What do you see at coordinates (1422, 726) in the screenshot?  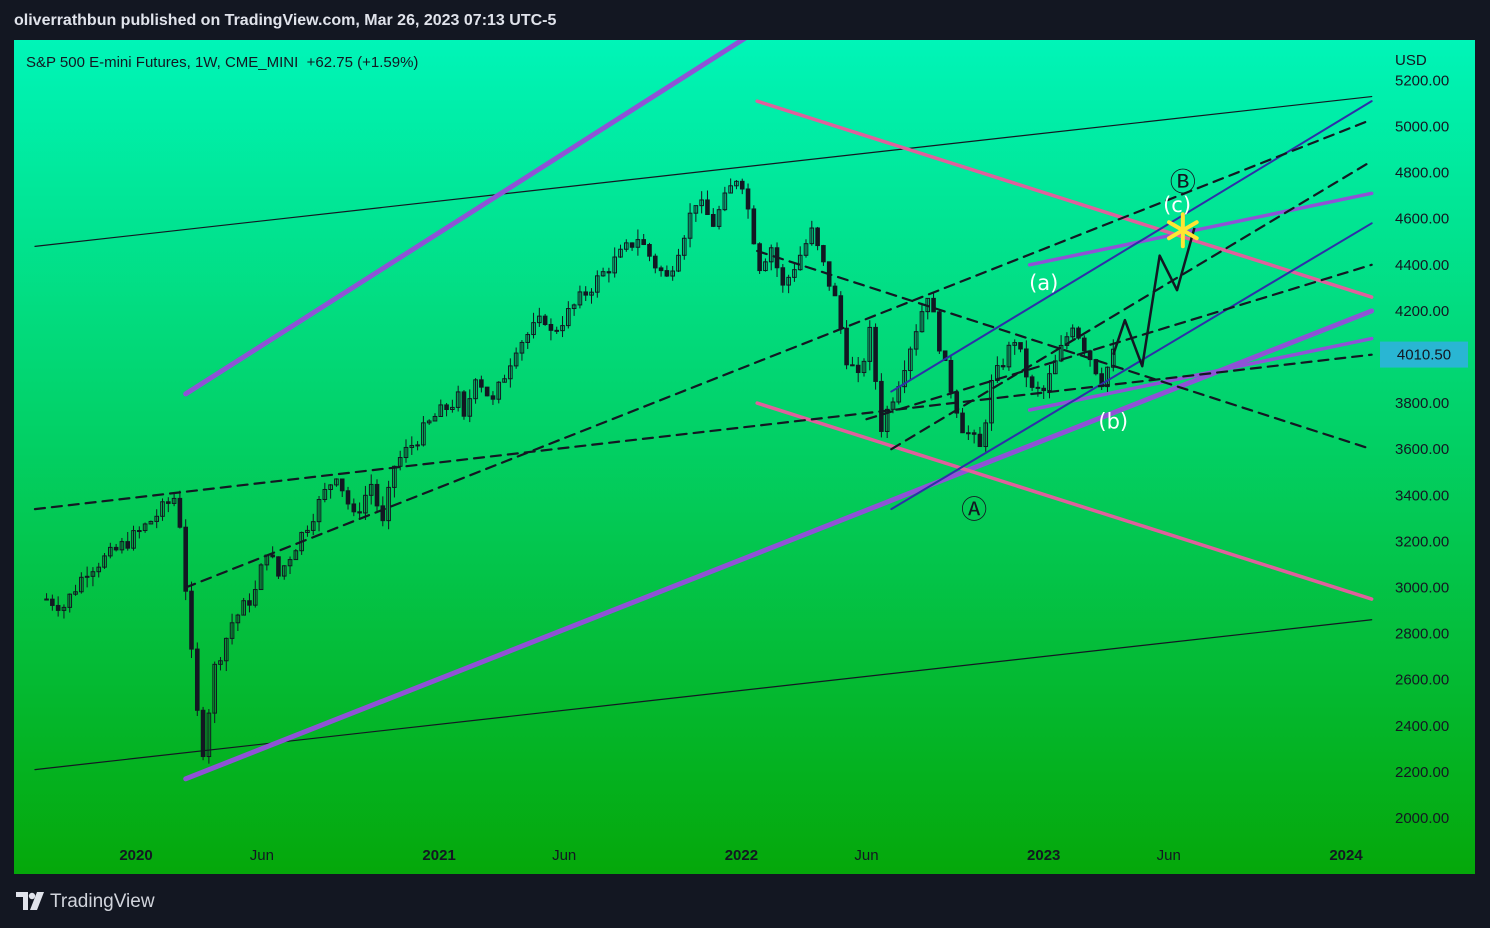 I see `y-tick-label: 2400.00` at bounding box center [1422, 726].